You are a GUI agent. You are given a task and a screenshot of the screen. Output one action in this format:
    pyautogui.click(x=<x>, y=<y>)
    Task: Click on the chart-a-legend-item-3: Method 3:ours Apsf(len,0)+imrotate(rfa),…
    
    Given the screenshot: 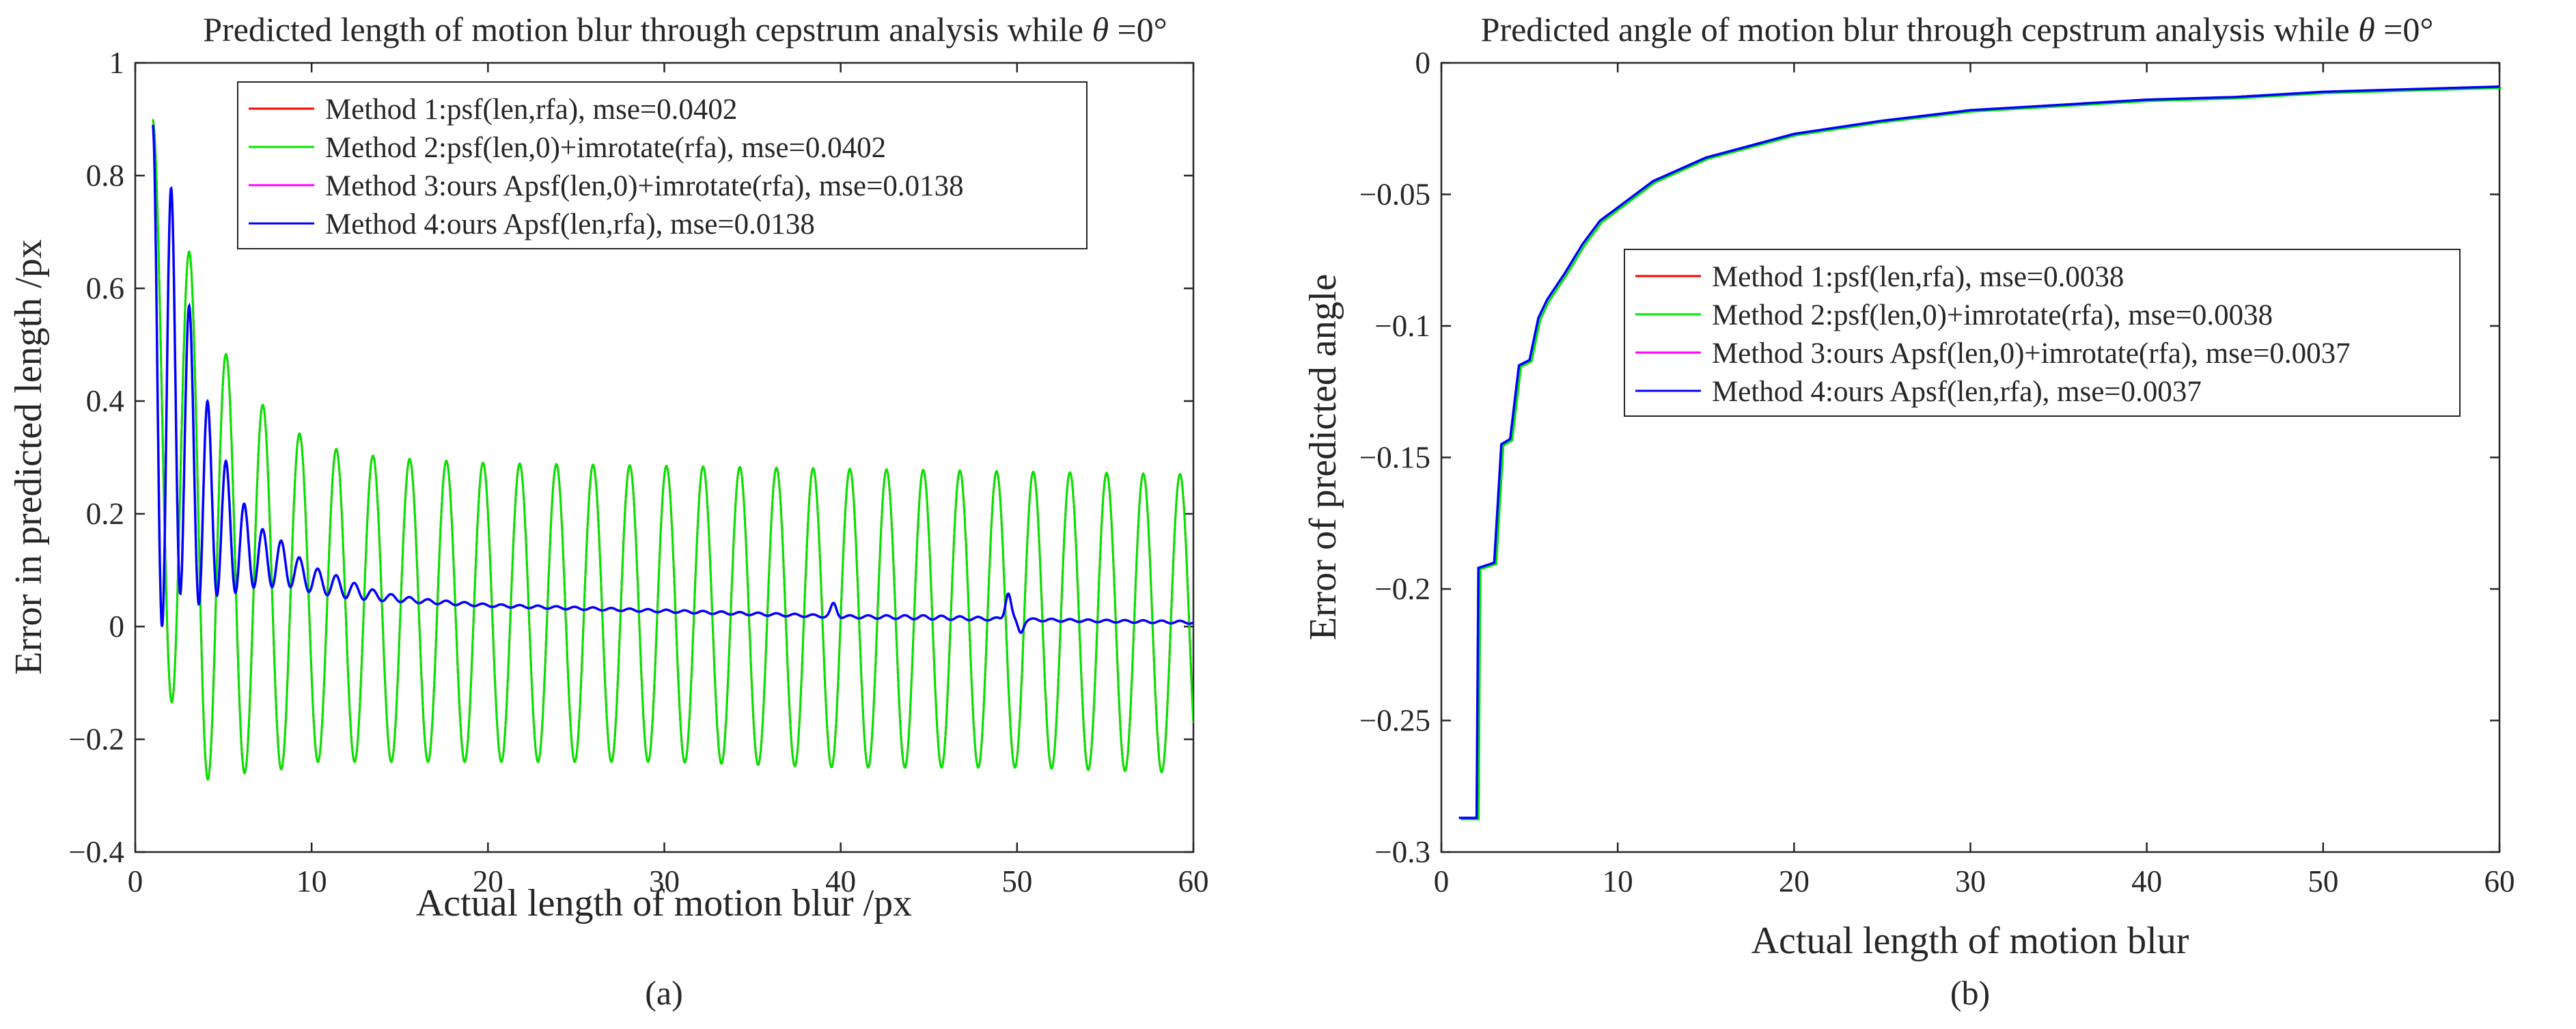 What is the action you would take?
    pyautogui.click(x=606, y=186)
    